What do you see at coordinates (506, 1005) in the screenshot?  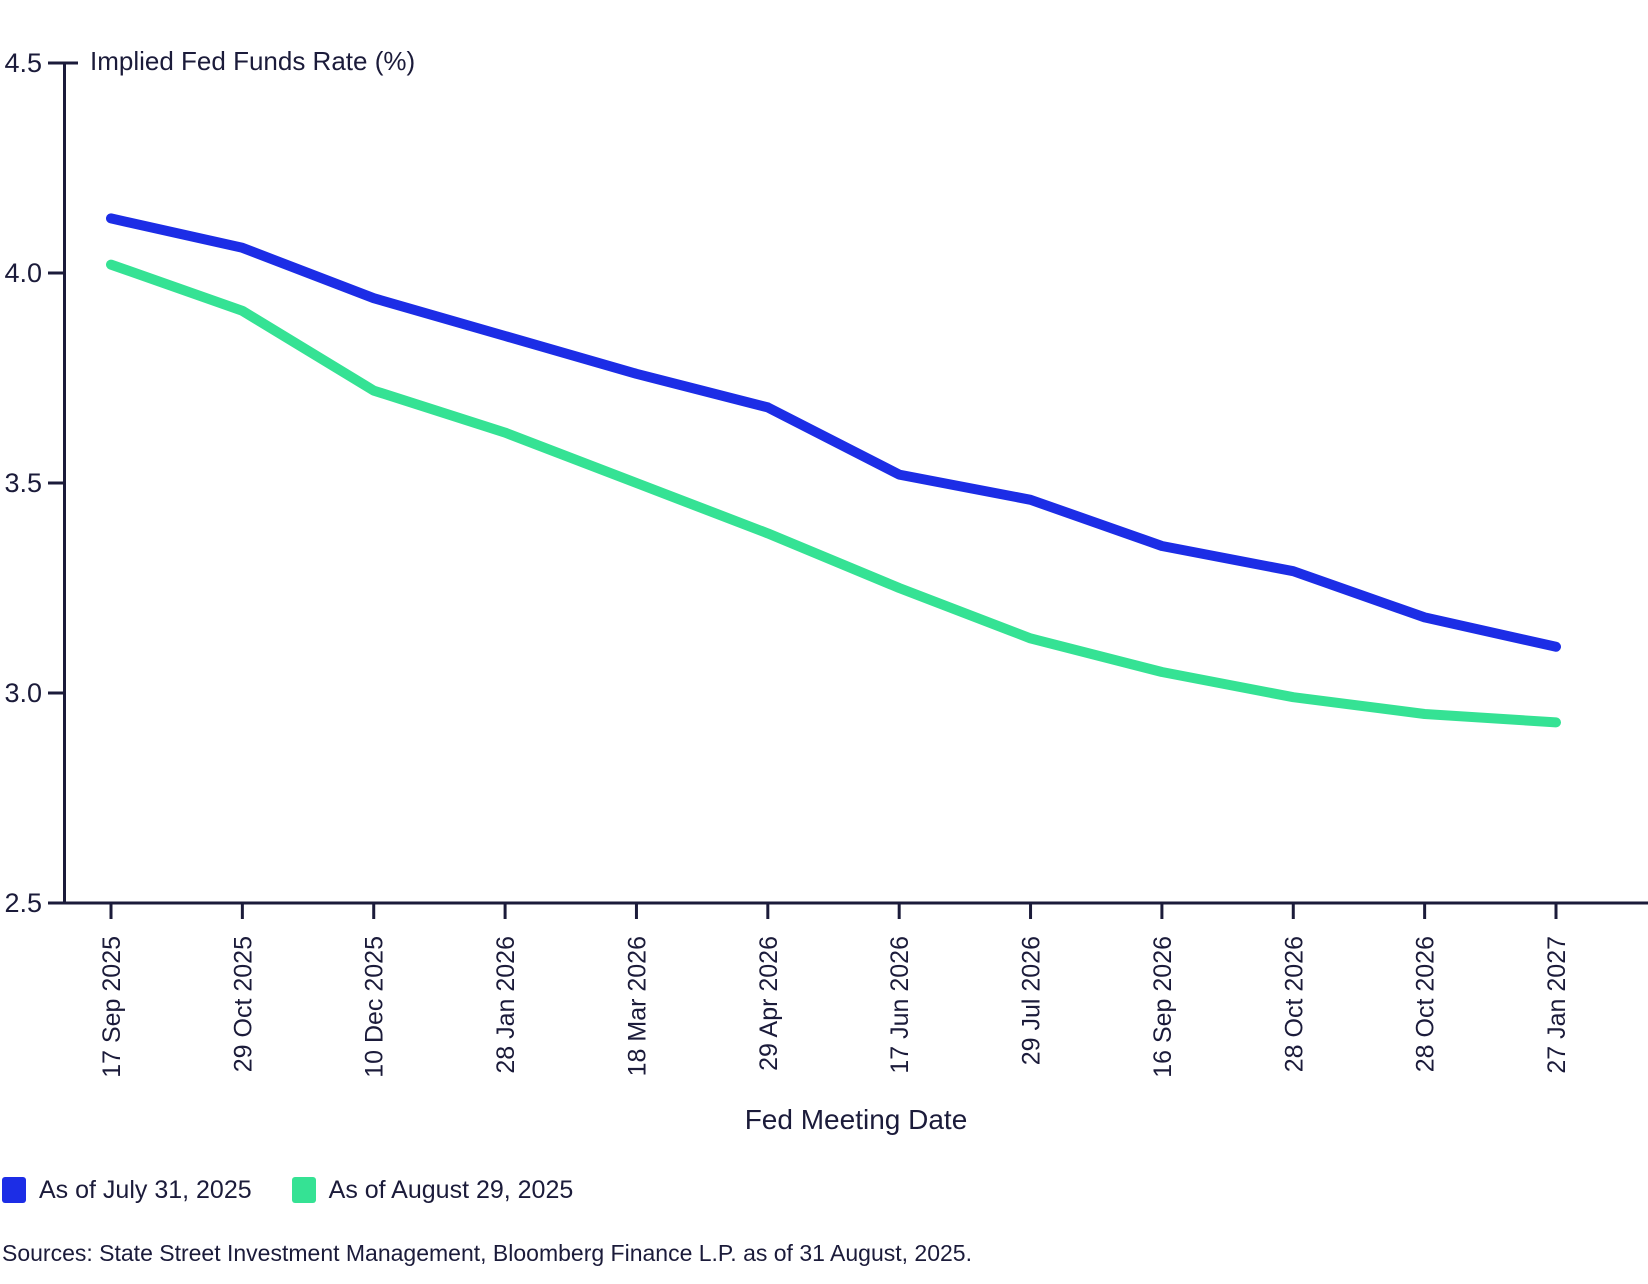 I see `x-tick-label: 28 Jan 2026` at bounding box center [506, 1005].